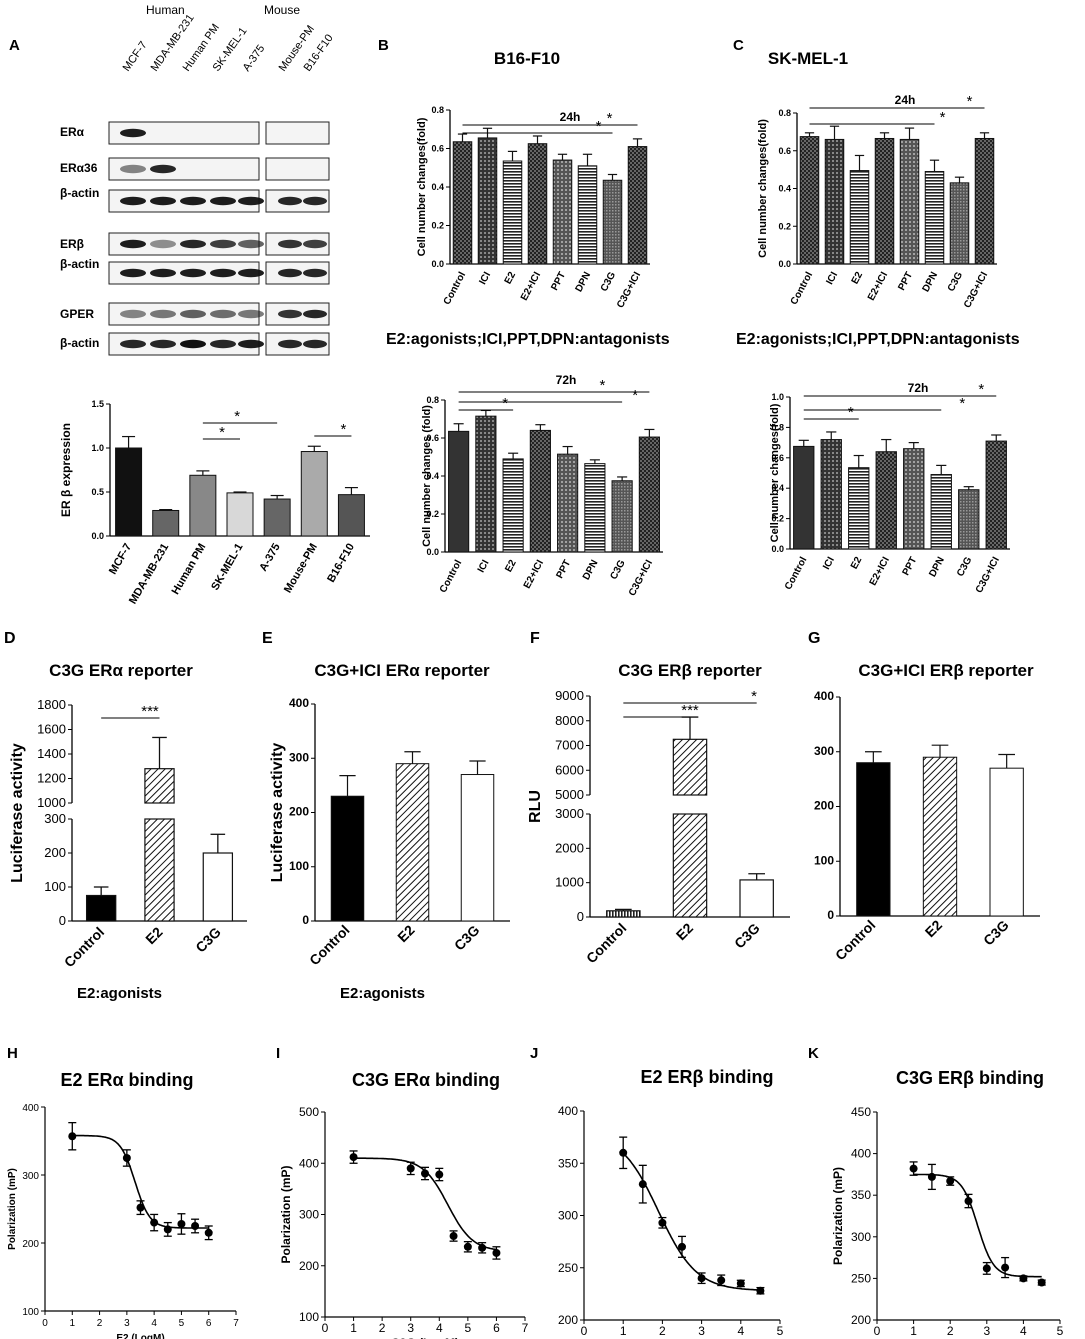 Image resolution: width=1085 pixels, height=1339 pixels. Describe the element at coordinates (79, 264) in the screenshot. I see `wb-row-label: β-actin` at that location.